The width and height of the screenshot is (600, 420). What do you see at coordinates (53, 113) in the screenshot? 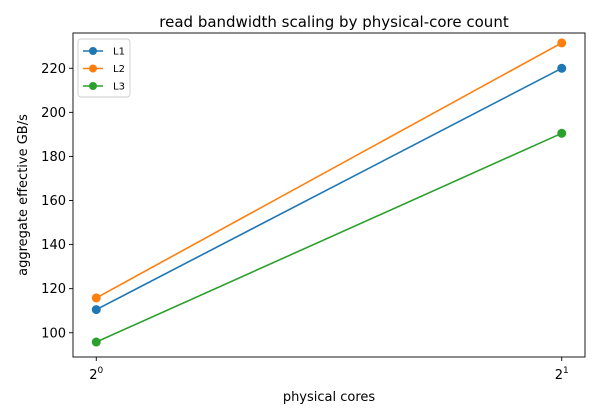
I see `y-tick-label: 200` at bounding box center [53, 113].